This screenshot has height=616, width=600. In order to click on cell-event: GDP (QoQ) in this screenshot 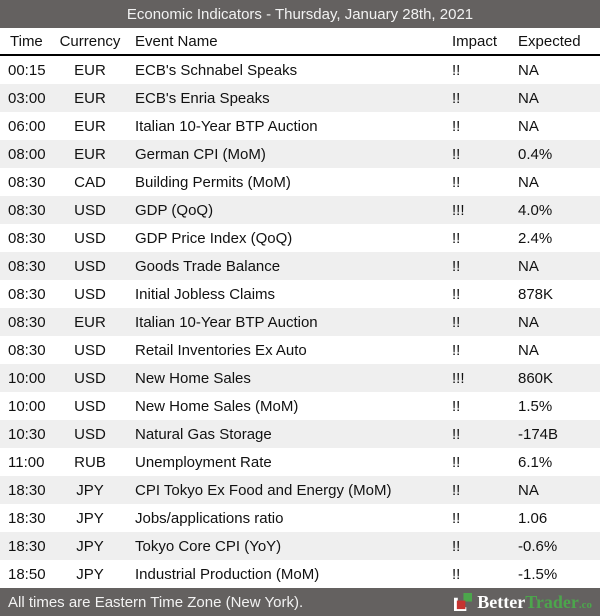, I will do `click(174, 210)`.